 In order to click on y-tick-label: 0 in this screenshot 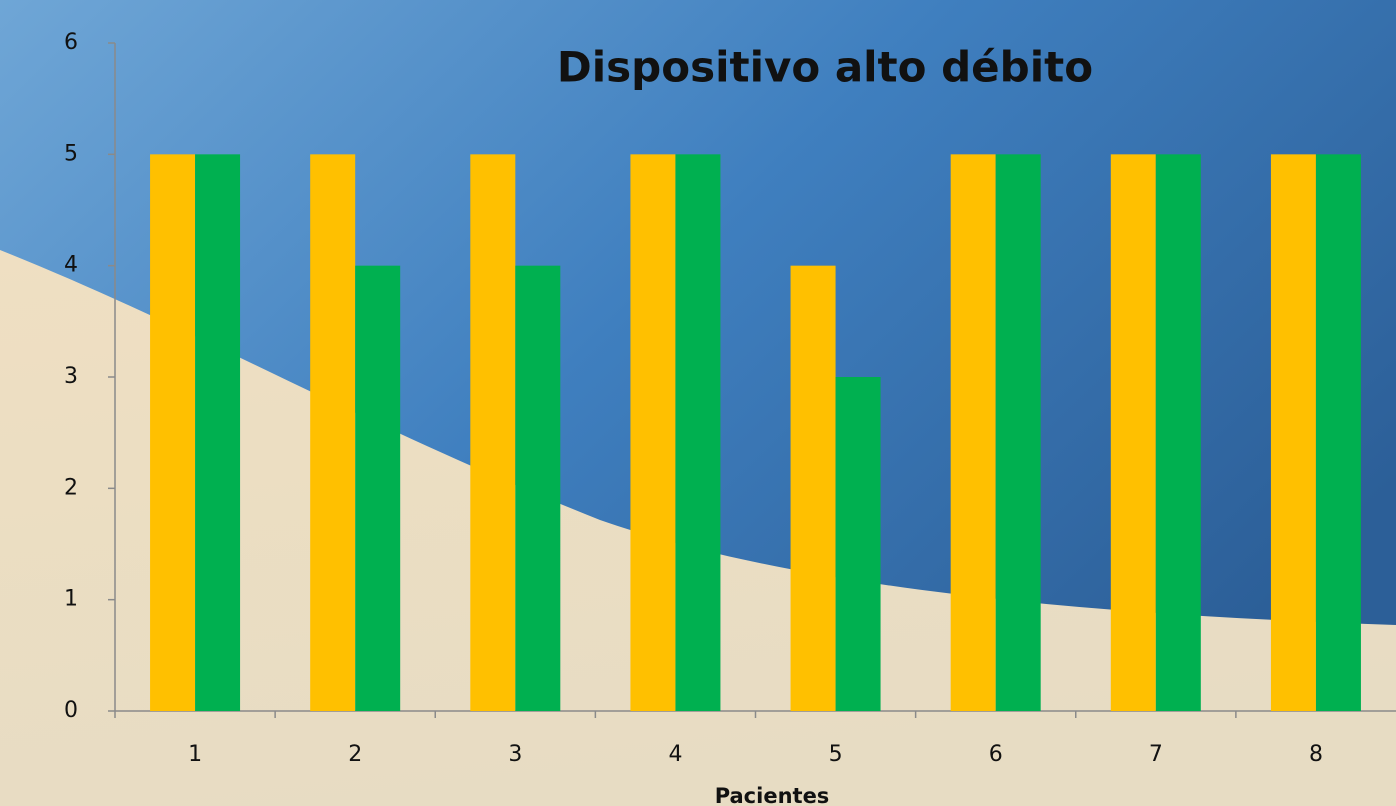, I will do `click(71, 710)`.